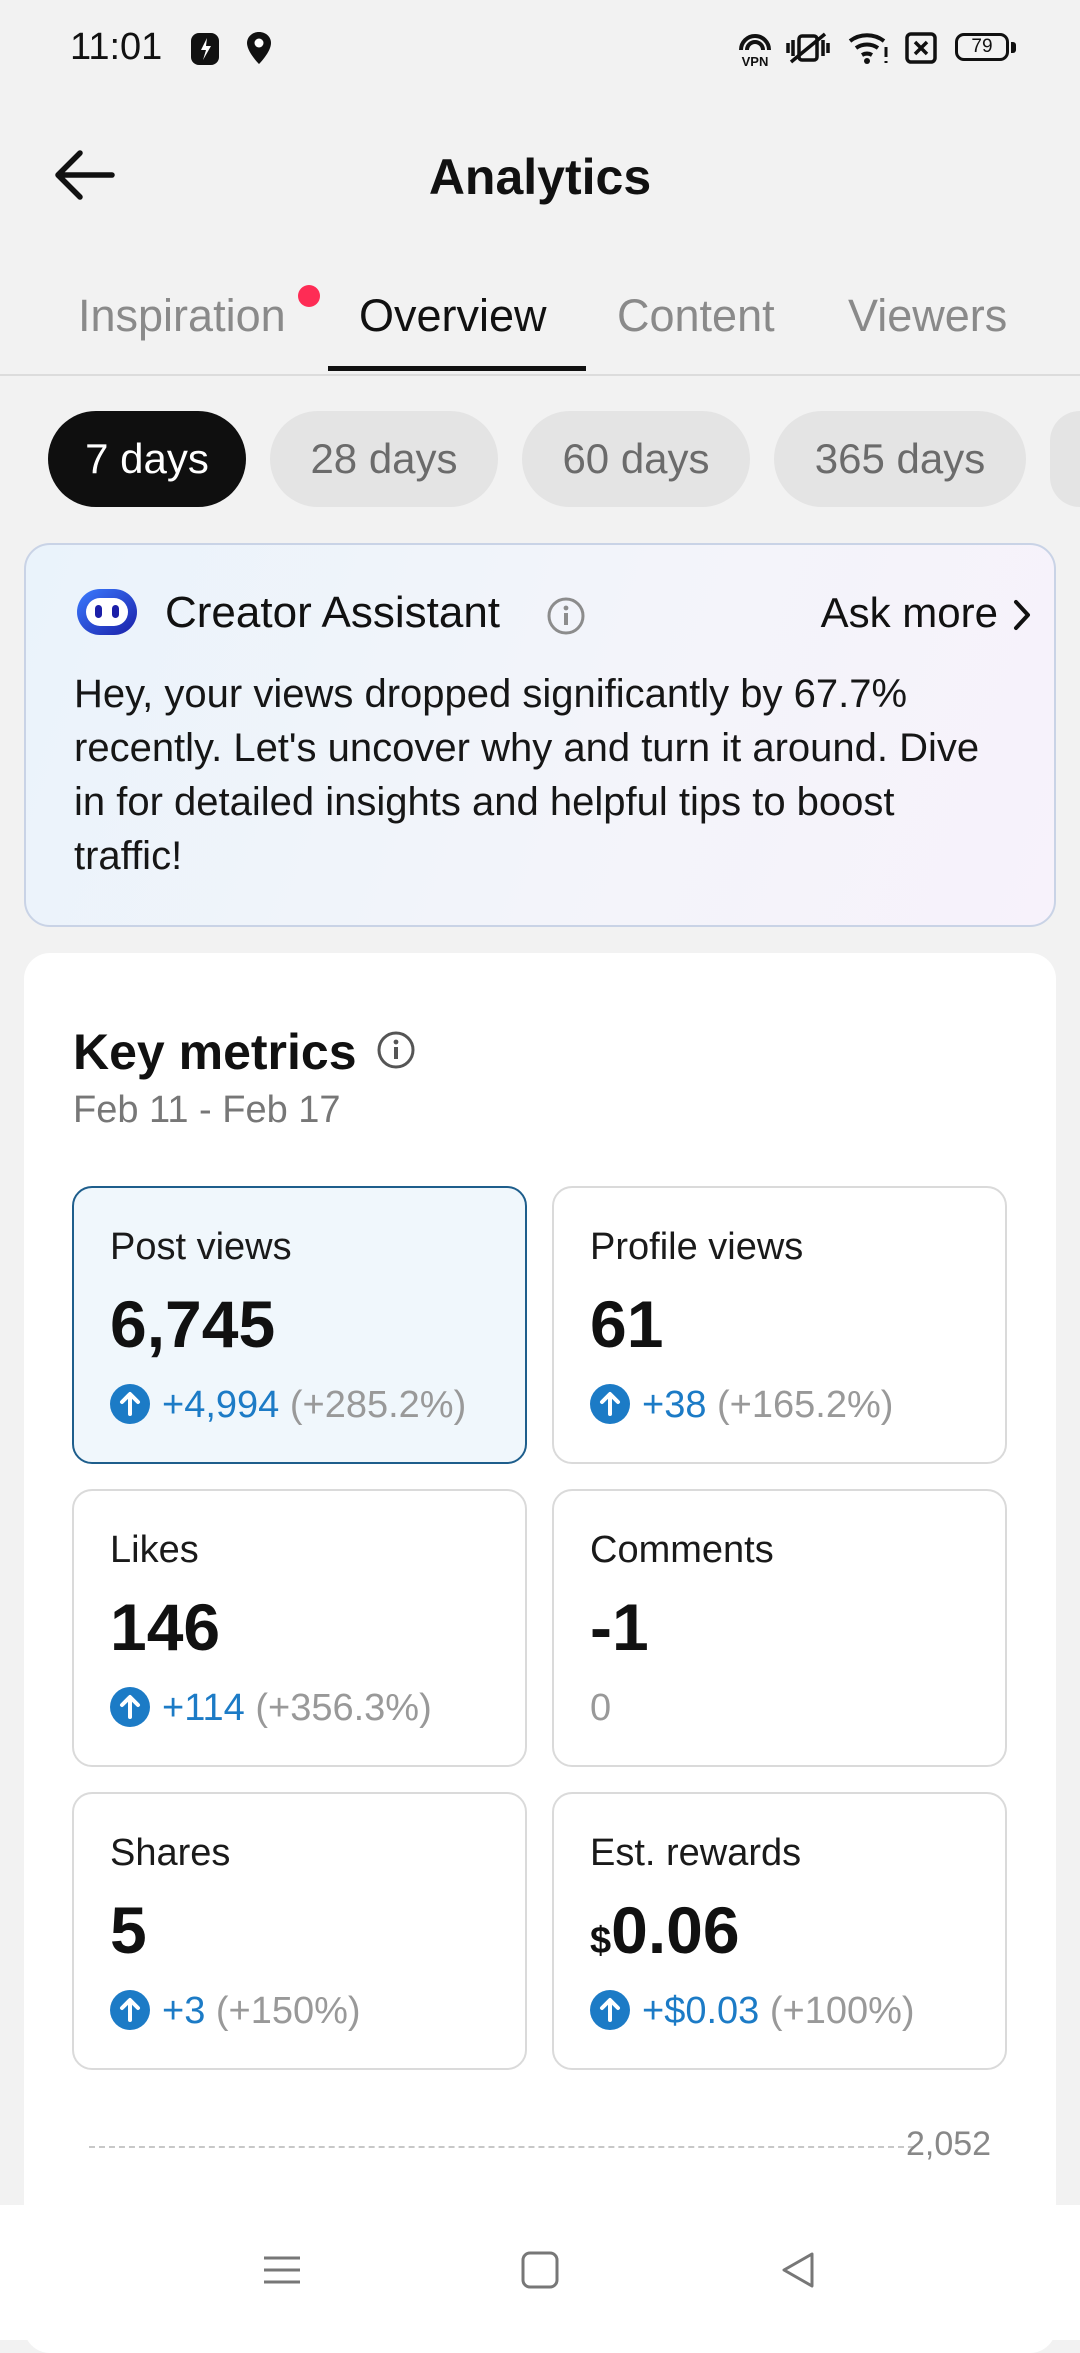 The image size is (1080, 2353). I want to click on change-percent: (+285.2%), so click(378, 1405).